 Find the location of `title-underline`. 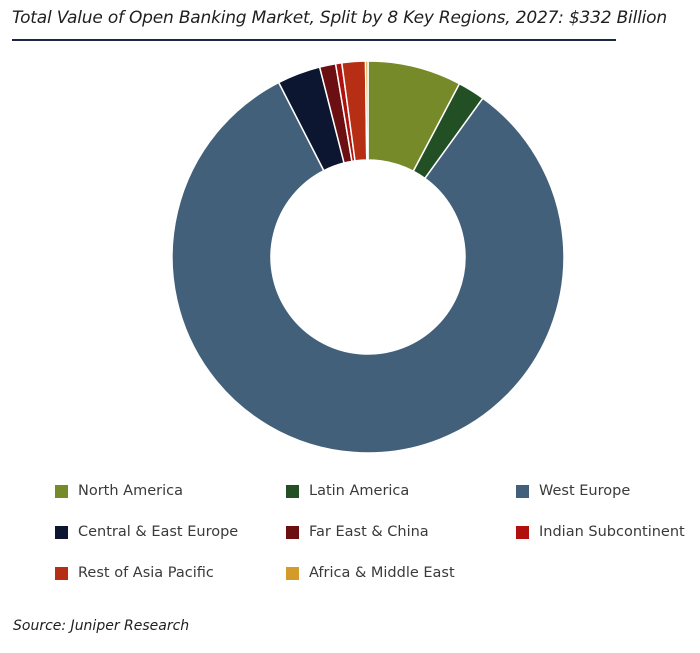

title-underline is located at coordinates (314, 40).